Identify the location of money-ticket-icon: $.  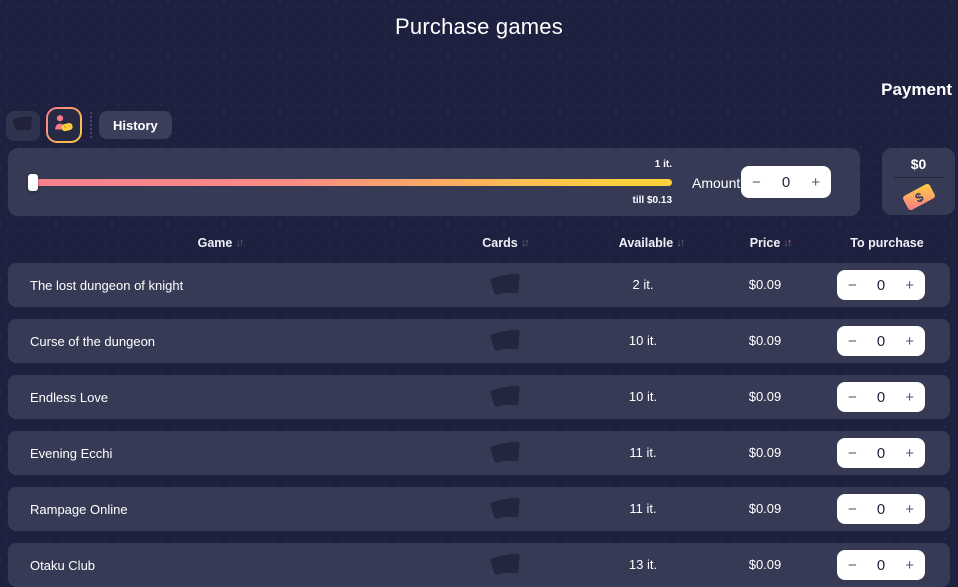
(919, 199).